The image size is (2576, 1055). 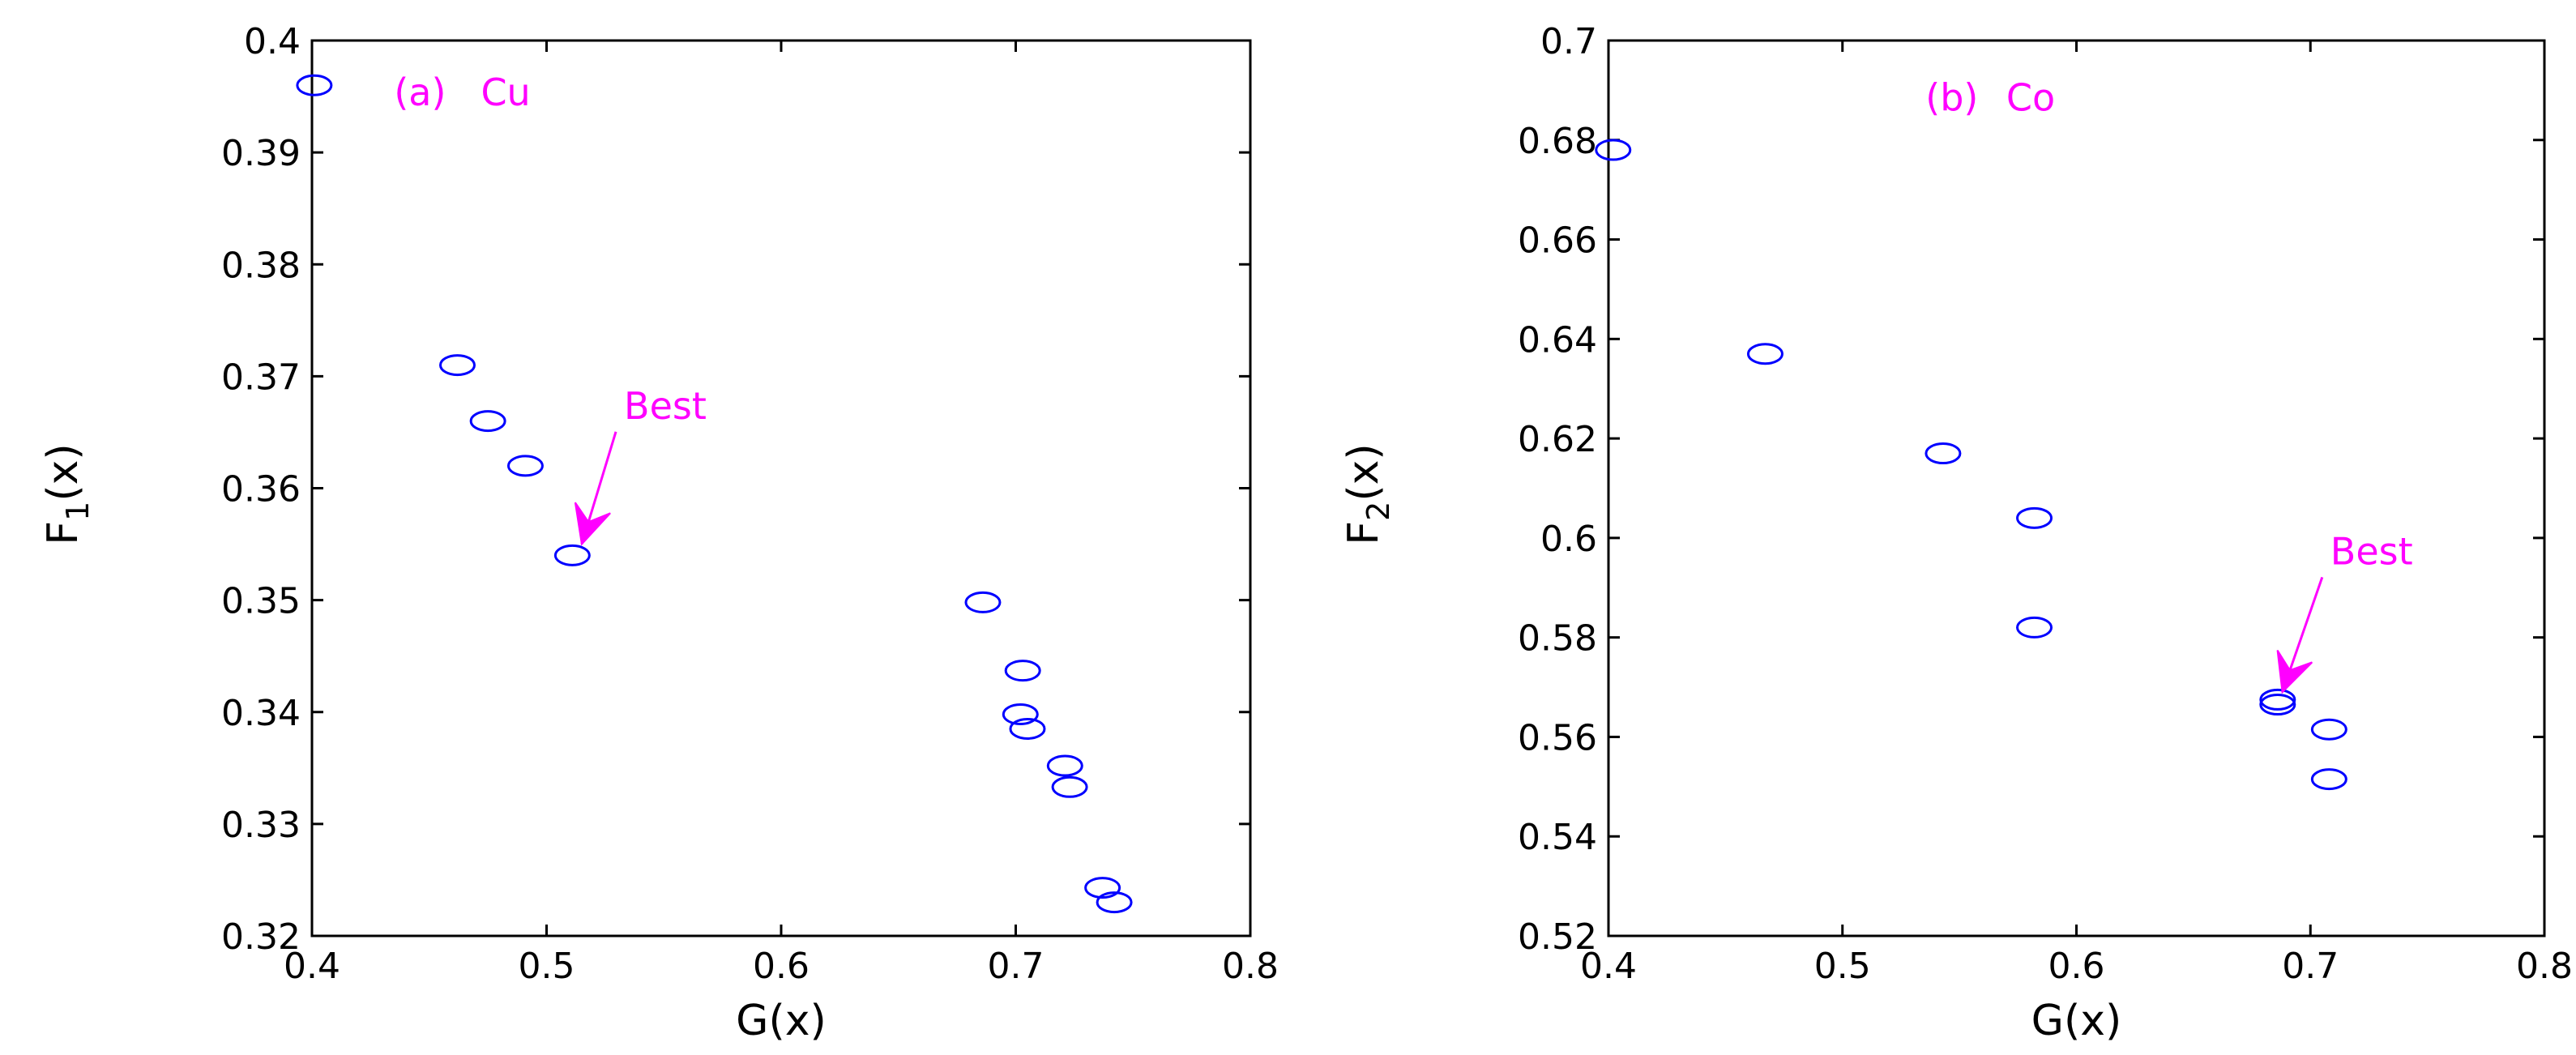 What do you see at coordinates (272, 42) in the screenshot?
I see `y-tick-label: 0.4` at bounding box center [272, 42].